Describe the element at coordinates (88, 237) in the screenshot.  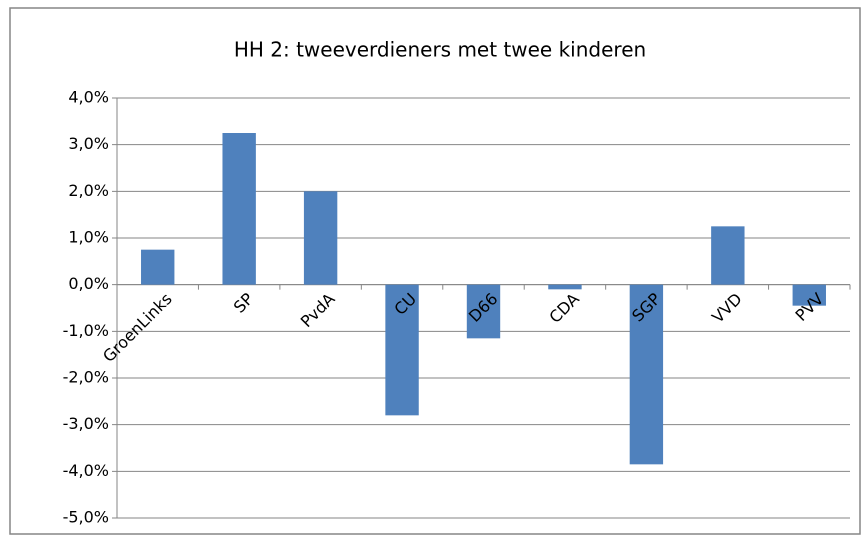
I see `y-tick-label: 1,0%` at that location.